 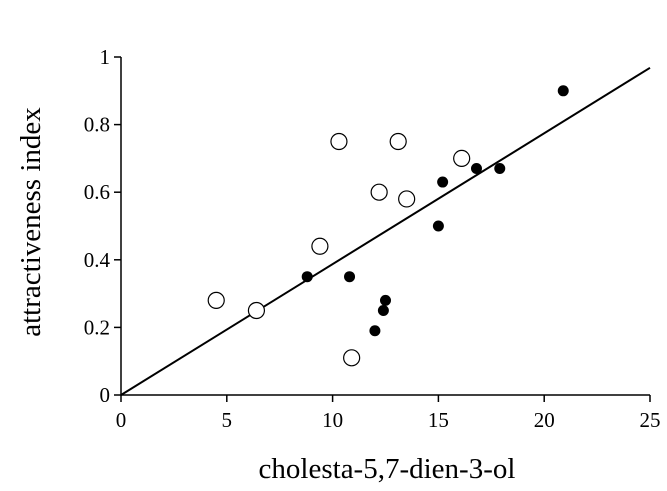 I want to click on y-tick-label: 0.4, so click(x=97, y=260).